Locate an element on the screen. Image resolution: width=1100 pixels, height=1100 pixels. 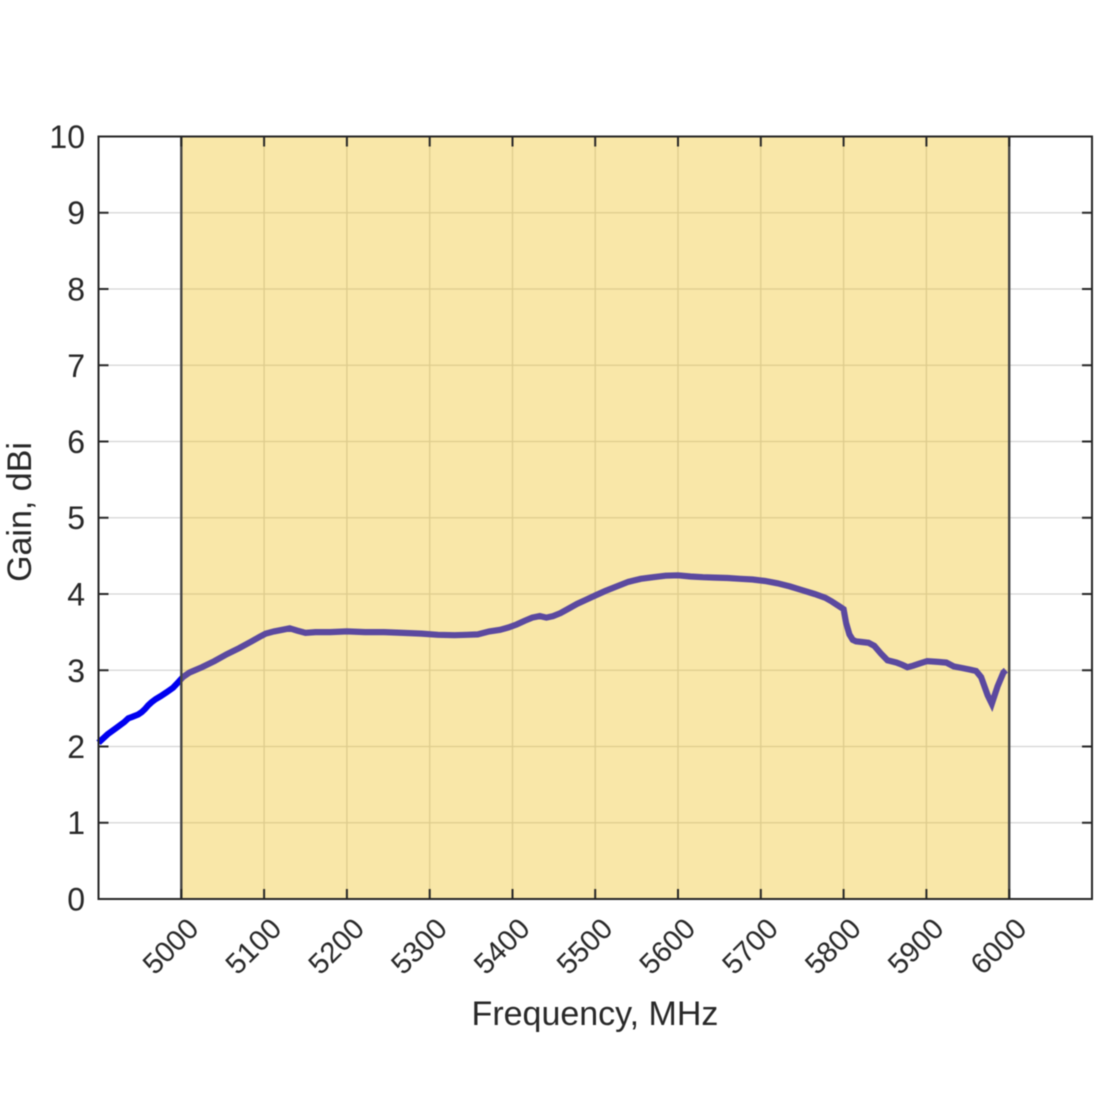
svg-text: 10 is located at coordinates (67, 137).